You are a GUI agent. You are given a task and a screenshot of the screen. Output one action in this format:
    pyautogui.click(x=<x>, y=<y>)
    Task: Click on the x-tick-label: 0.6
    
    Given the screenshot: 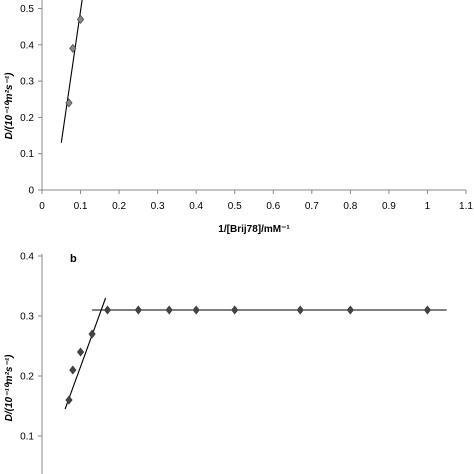 What is the action you would take?
    pyautogui.click(x=273, y=206)
    